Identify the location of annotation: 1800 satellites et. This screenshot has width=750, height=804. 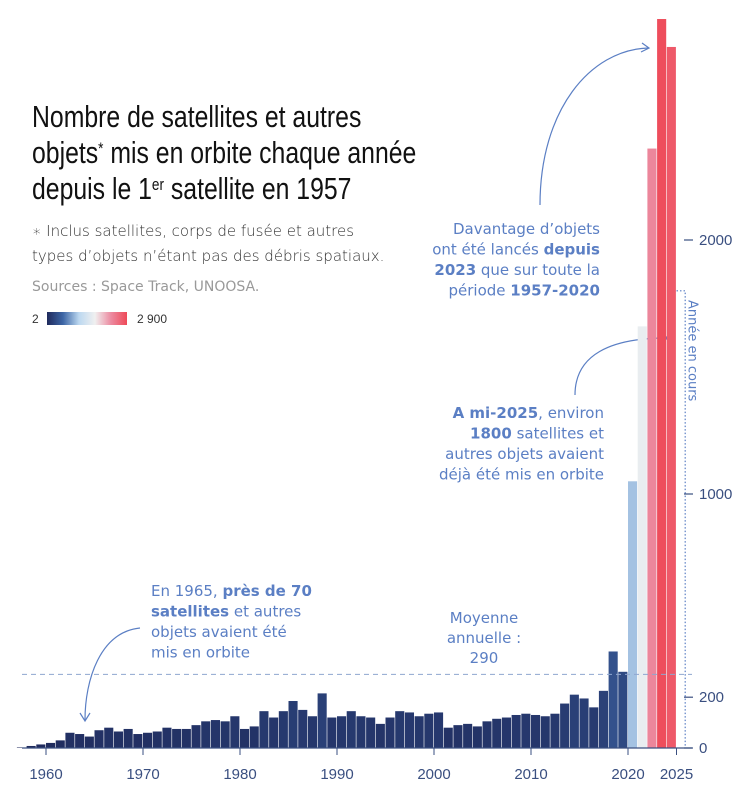
(537, 434).